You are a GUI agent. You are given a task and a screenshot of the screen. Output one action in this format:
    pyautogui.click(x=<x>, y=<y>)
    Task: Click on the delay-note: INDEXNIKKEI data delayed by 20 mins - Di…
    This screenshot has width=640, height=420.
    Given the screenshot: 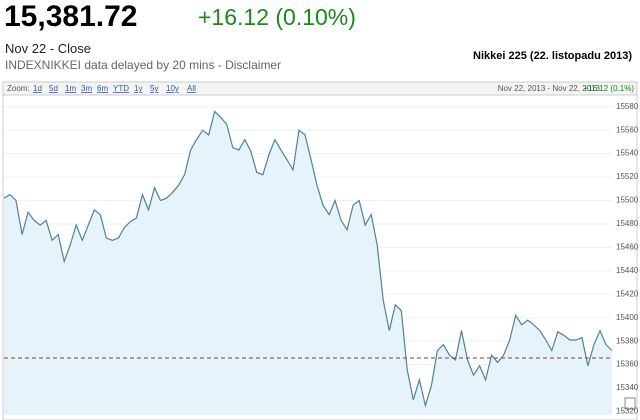 What is the action you would take?
    pyautogui.click(x=143, y=65)
    